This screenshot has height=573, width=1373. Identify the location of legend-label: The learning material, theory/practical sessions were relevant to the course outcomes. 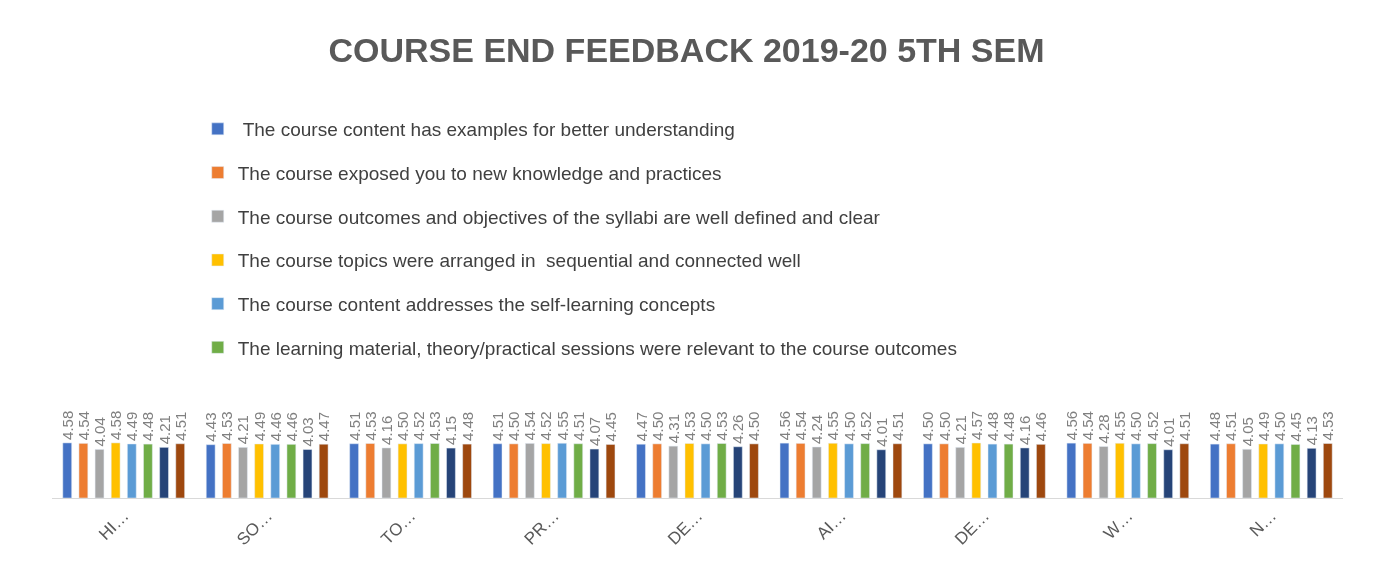
(597, 348).